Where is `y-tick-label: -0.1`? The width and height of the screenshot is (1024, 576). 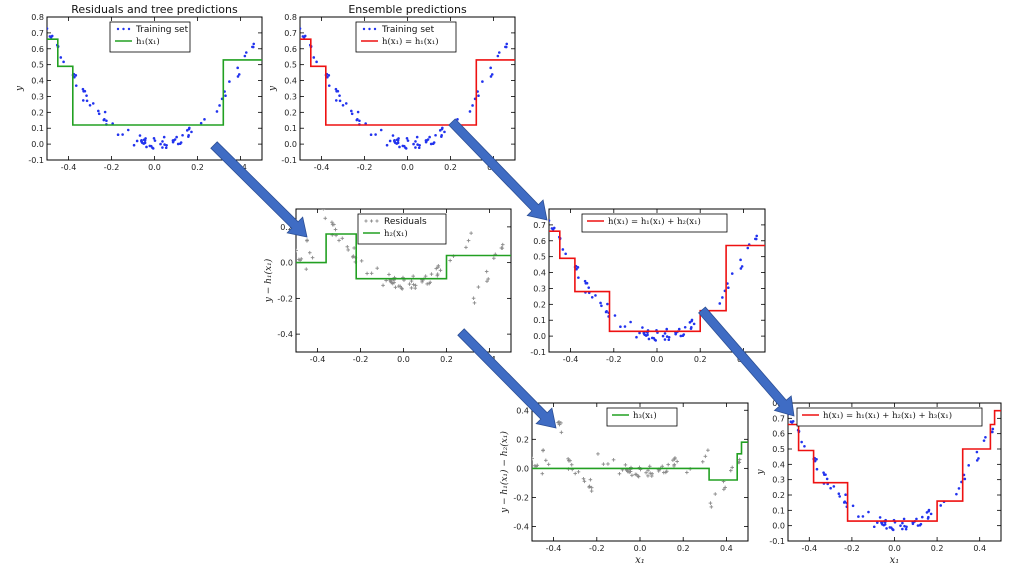
y-tick-label: -0.1 is located at coordinates (538, 352).